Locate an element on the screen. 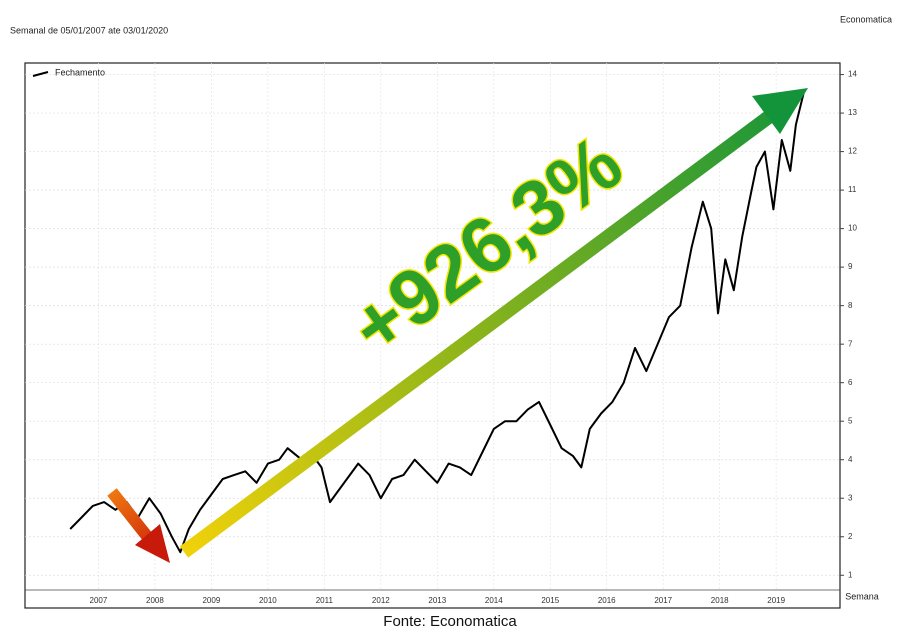 This screenshot has height=643, width=900. x-tick-label: 2011 is located at coordinates (325, 600).